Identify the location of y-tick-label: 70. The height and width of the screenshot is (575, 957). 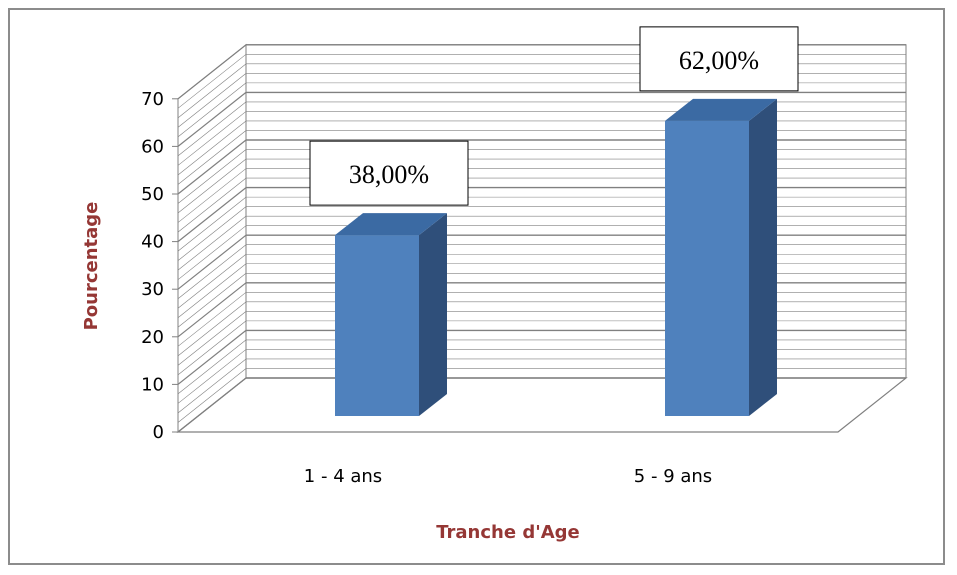
(152, 99).